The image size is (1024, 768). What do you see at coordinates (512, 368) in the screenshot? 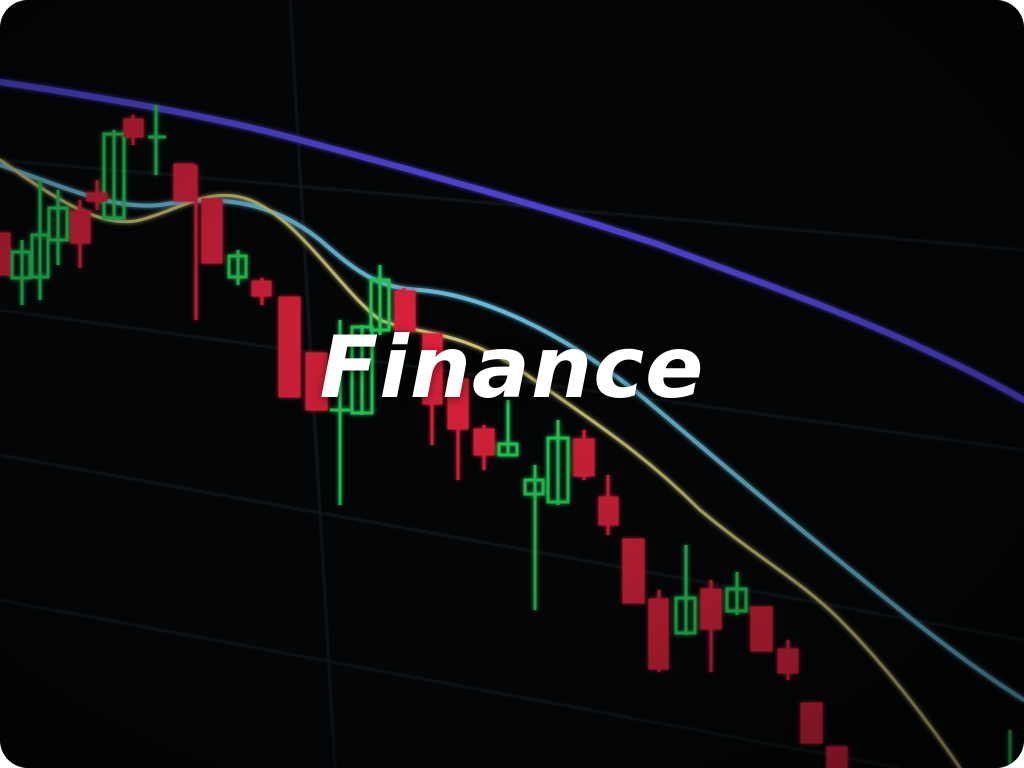
I see `hero-title: Finance` at bounding box center [512, 368].